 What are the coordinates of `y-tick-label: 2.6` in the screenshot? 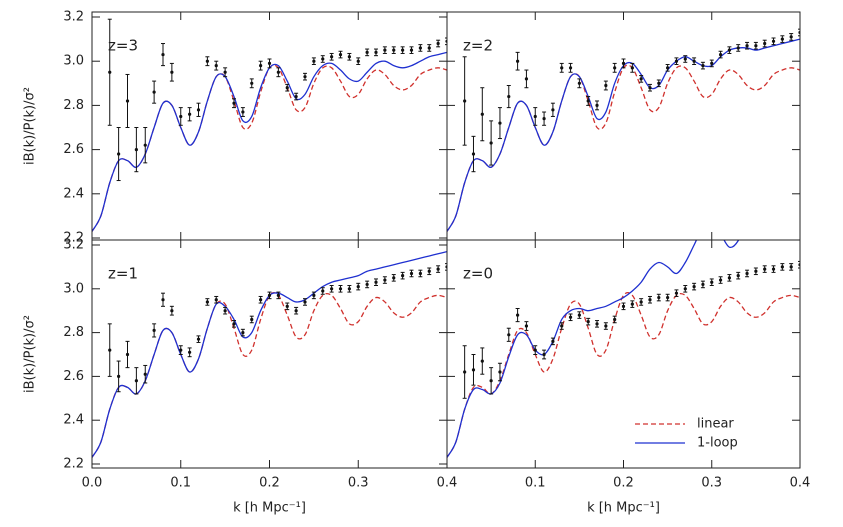 It's located at (73, 376).